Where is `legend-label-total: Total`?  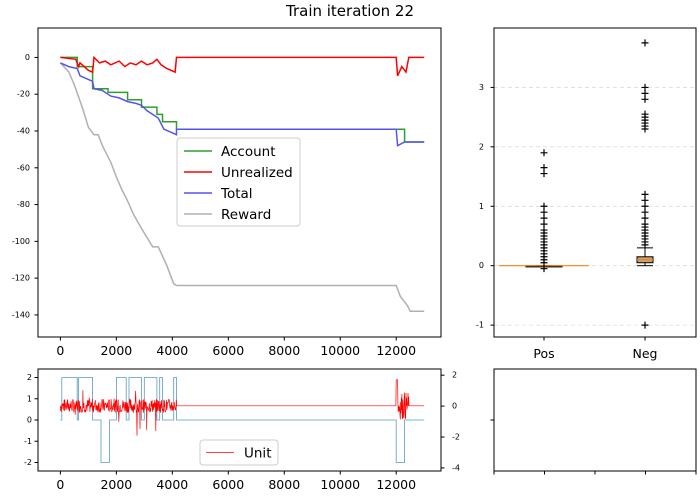
legend-label-total: Total is located at coordinates (236, 194).